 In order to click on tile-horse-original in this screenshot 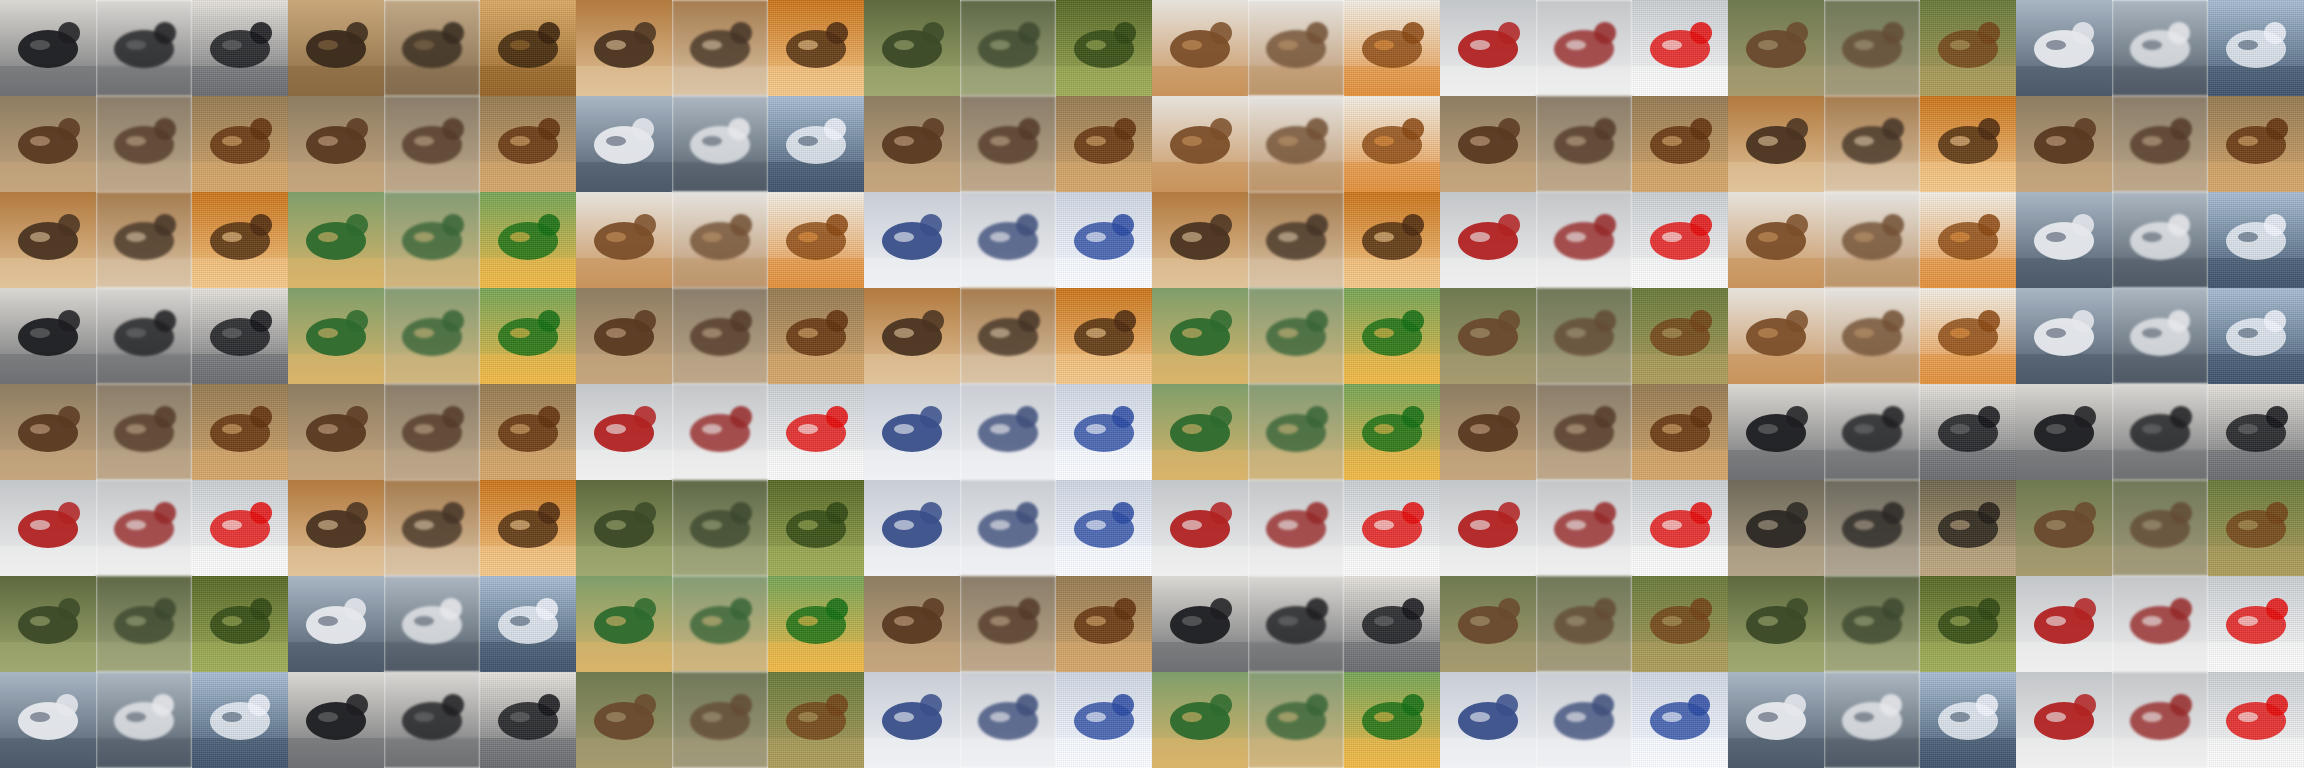, I will do `click(624, 336)`.